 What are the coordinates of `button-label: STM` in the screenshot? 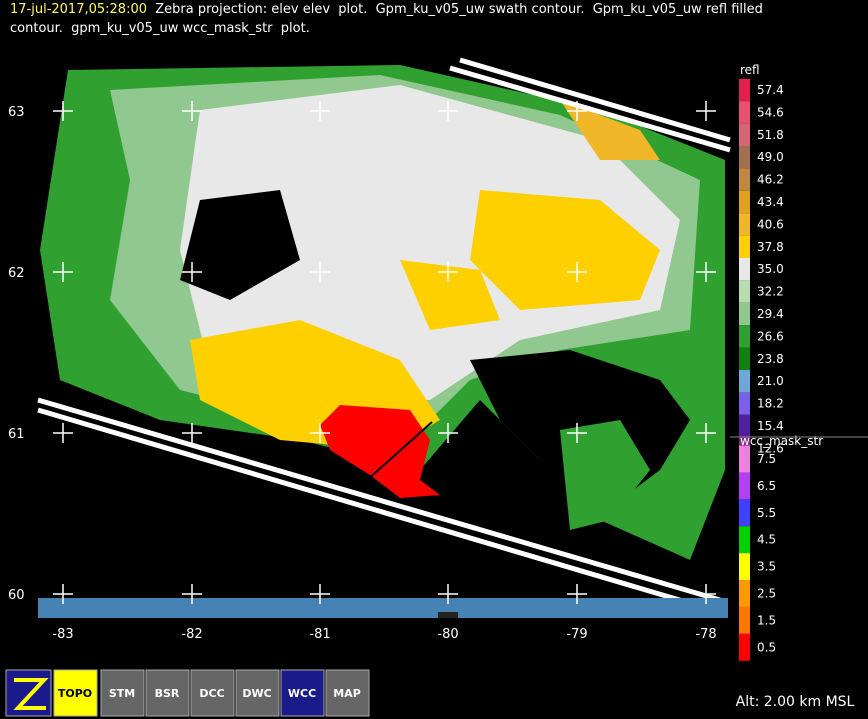 It's located at (122, 693).